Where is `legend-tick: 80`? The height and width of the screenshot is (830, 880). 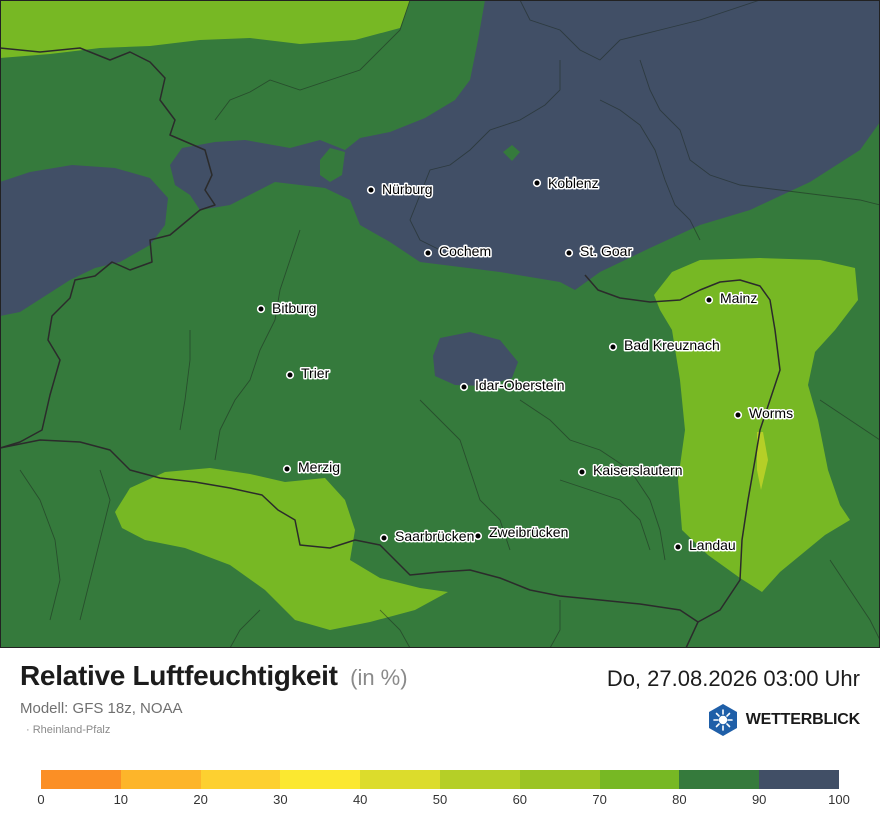 legend-tick: 80 is located at coordinates (679, 799).